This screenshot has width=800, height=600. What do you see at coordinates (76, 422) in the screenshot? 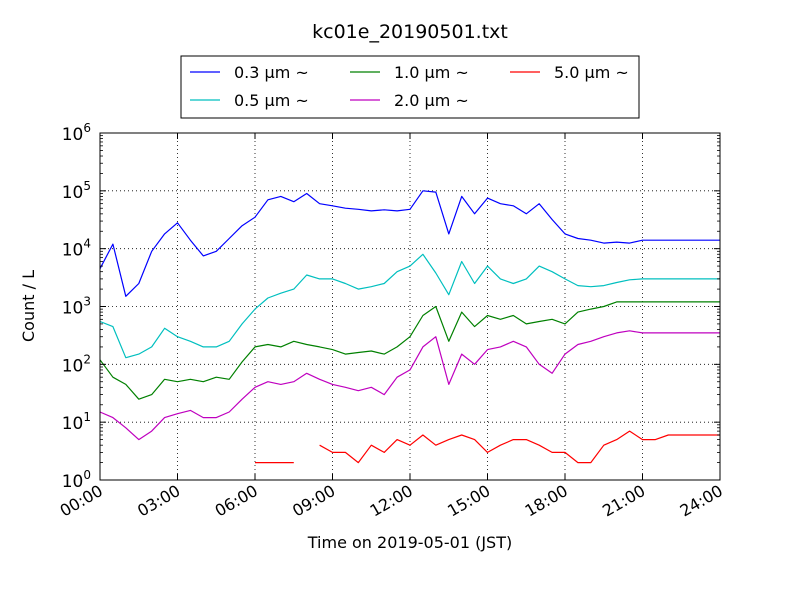
I see `y-tick-label: 10¹` at bounding box center [76, 422].